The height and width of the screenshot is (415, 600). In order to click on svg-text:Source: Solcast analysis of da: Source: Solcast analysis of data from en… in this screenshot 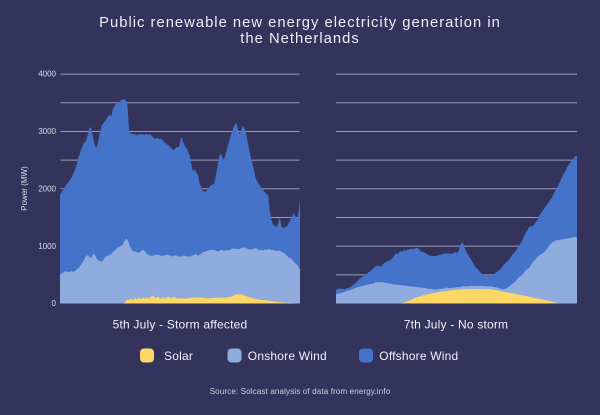, I will do `click(300, 391)`.